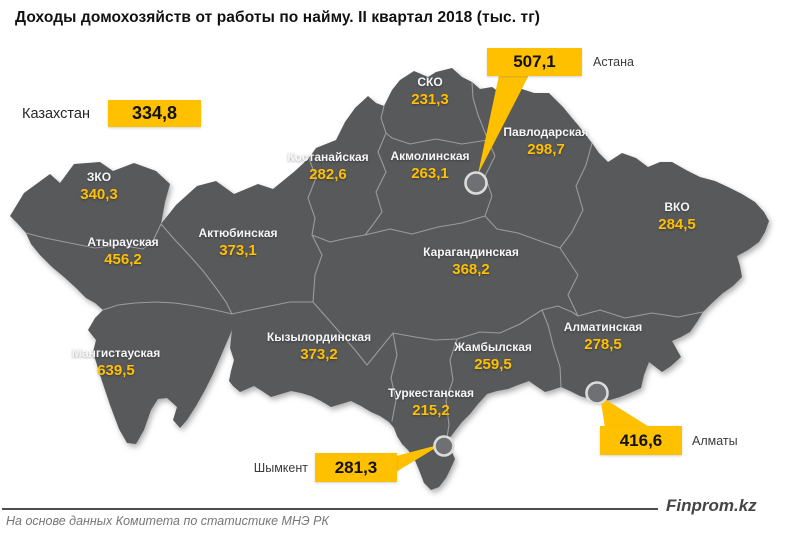  I want to click on shymkent-callout-pointer, so click(419, 458).